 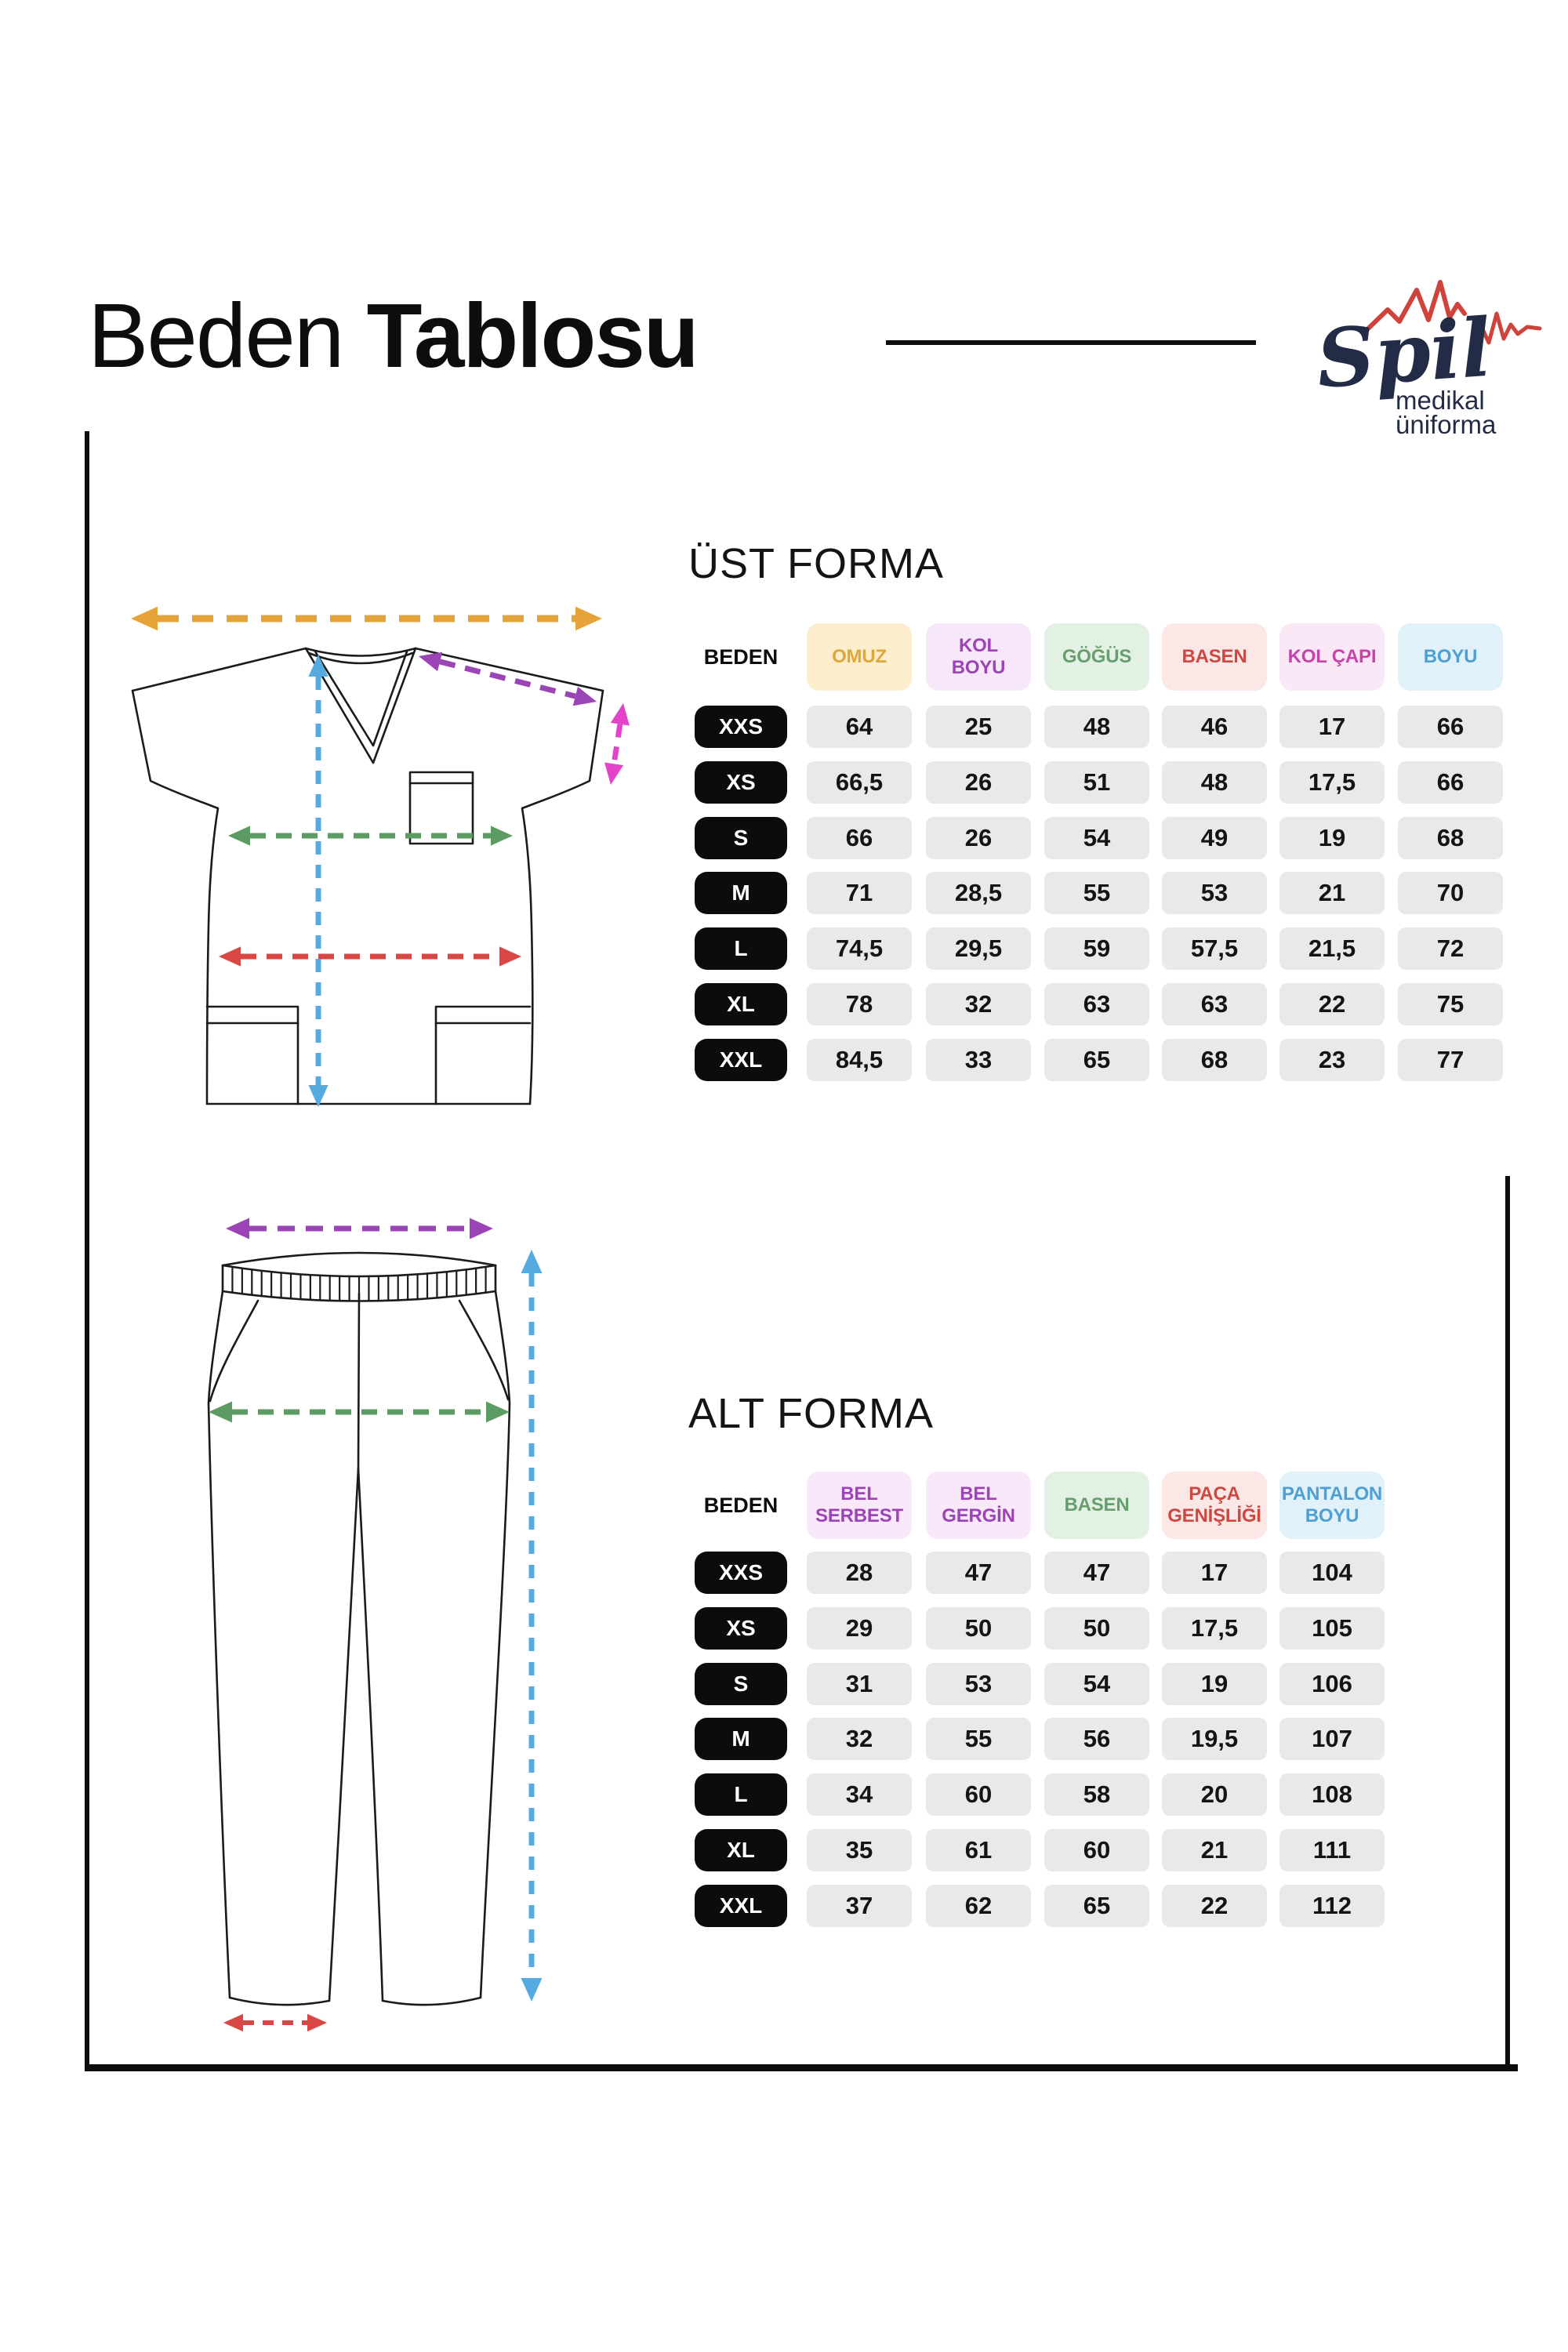 What do you see at coordinates (1214, 893) in the screenshot?
I see `top_table-value-cell: 53` at bounding box center [1214, 893].